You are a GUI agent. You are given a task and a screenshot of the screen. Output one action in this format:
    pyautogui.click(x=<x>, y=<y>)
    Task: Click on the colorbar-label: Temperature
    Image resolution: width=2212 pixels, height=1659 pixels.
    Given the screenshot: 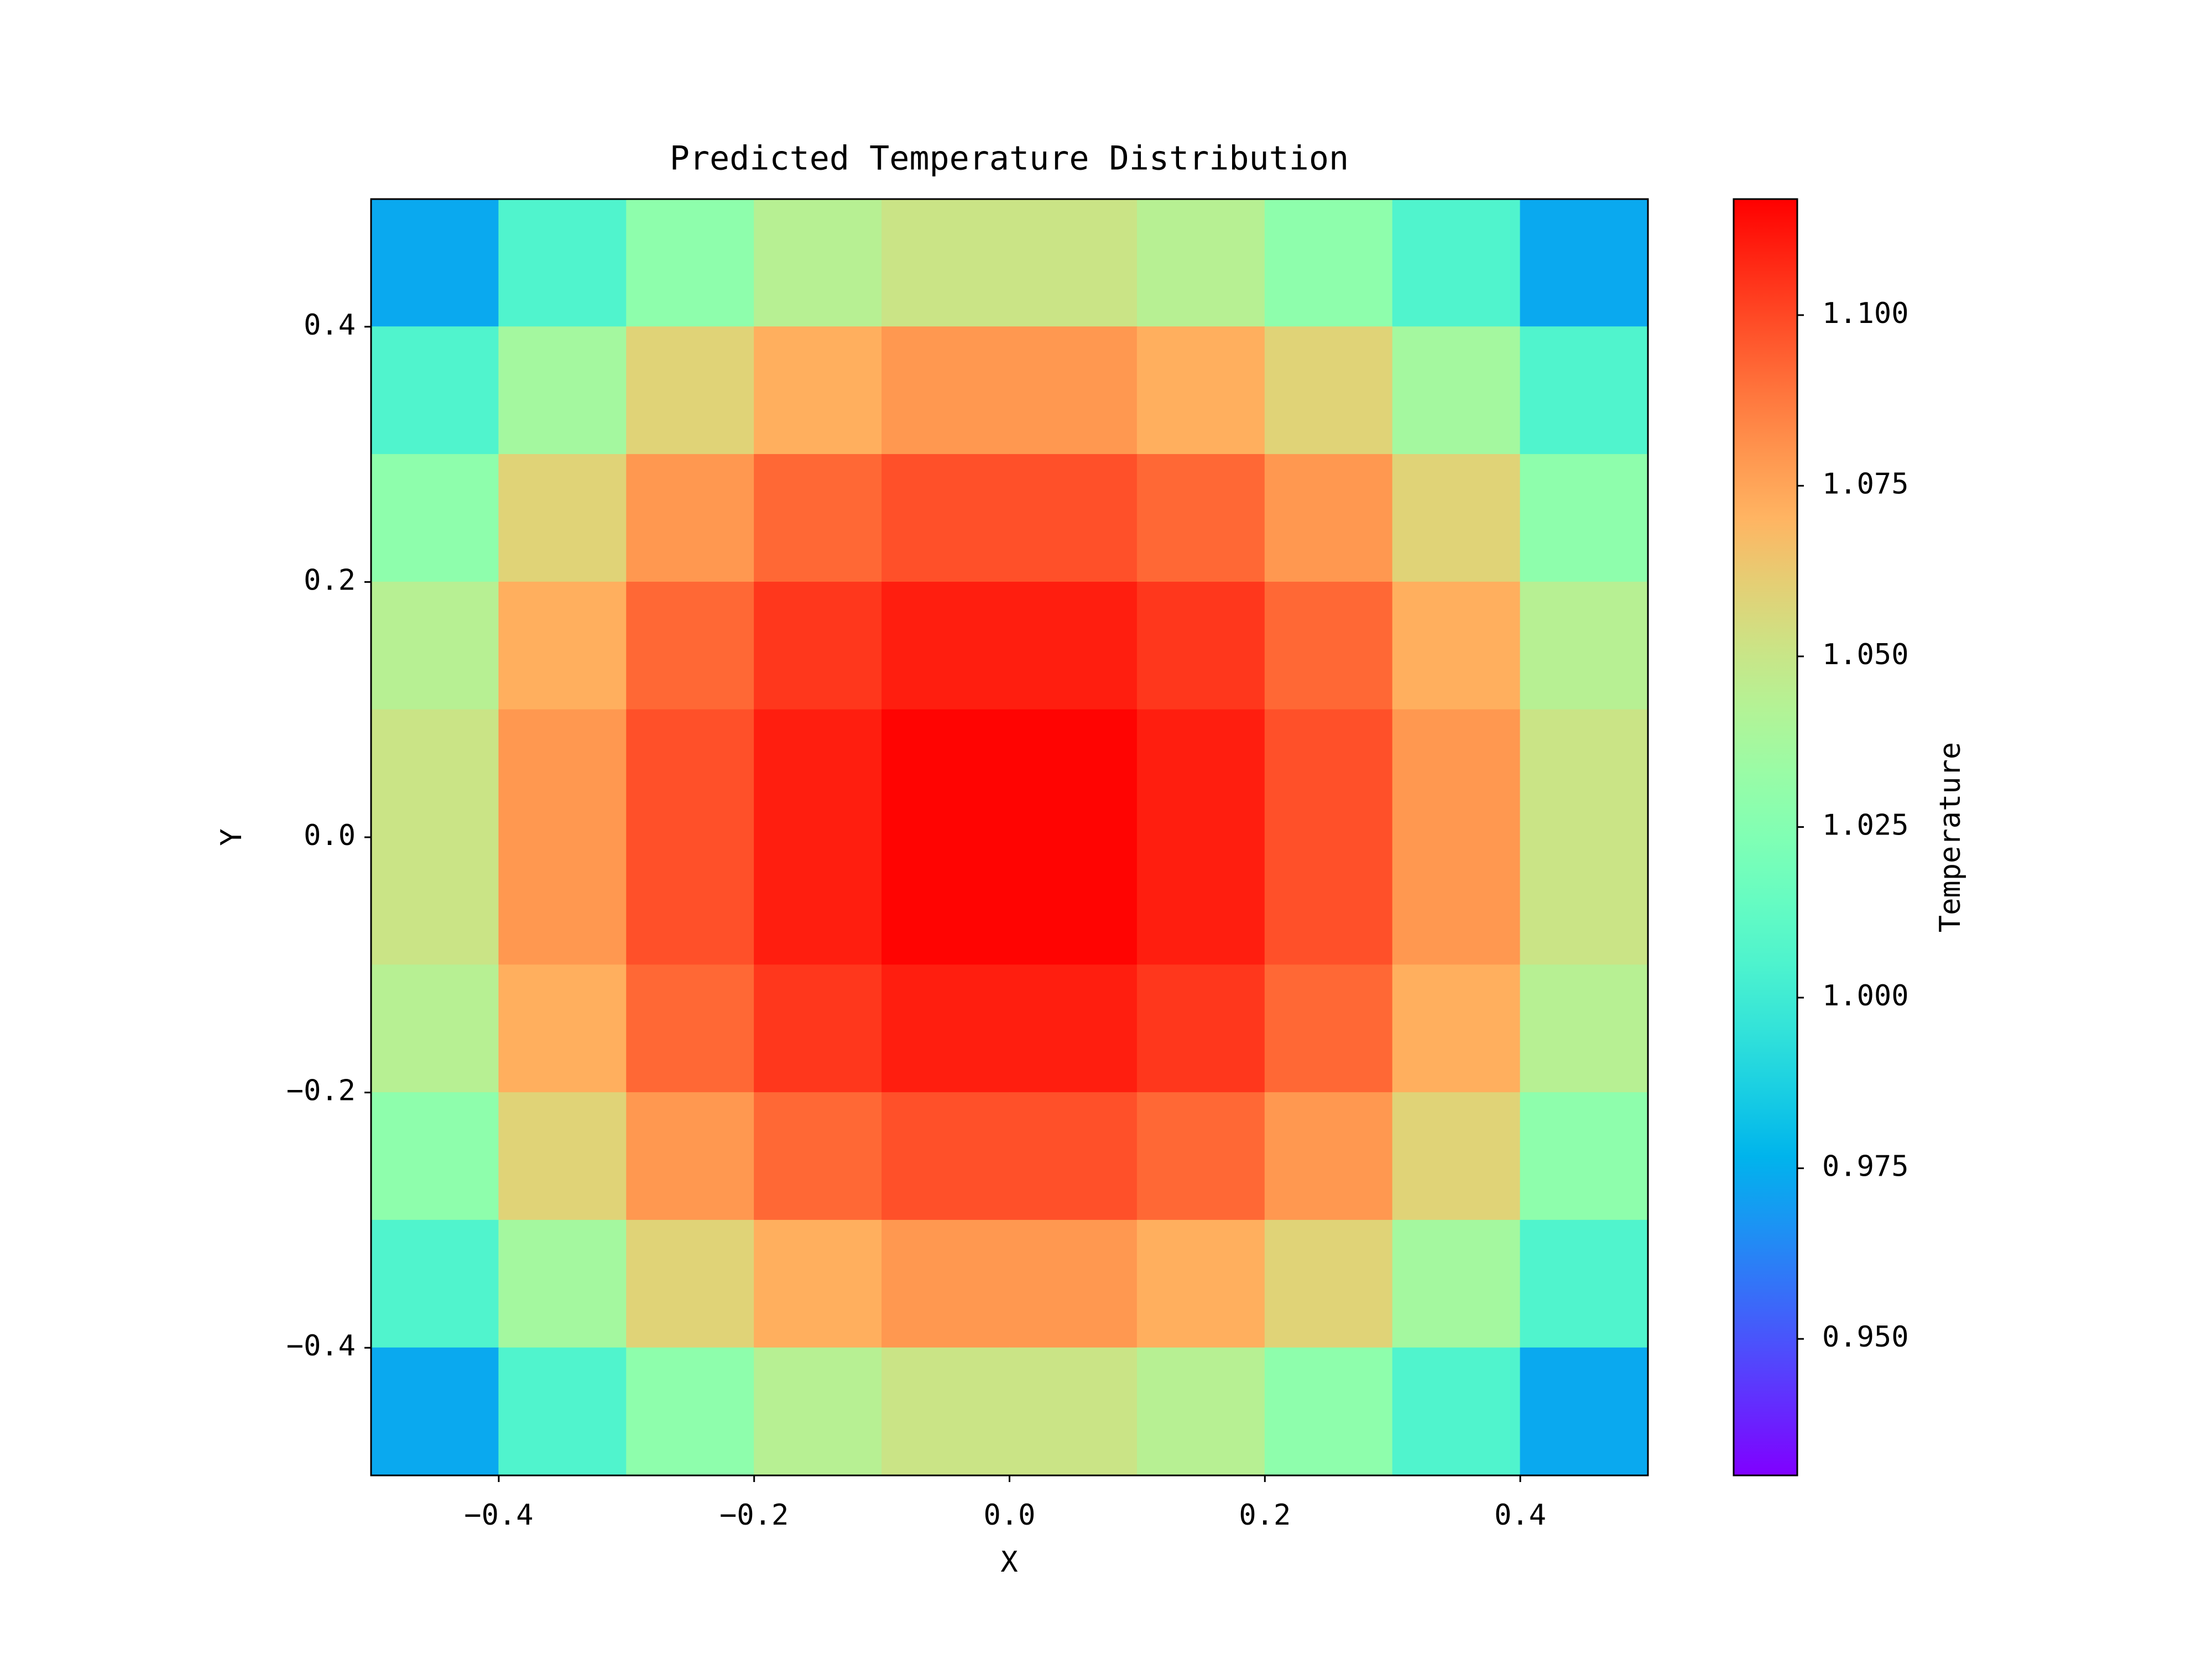 What is the action you would take?
    pyautogui.click(x=1951, y=837)
    